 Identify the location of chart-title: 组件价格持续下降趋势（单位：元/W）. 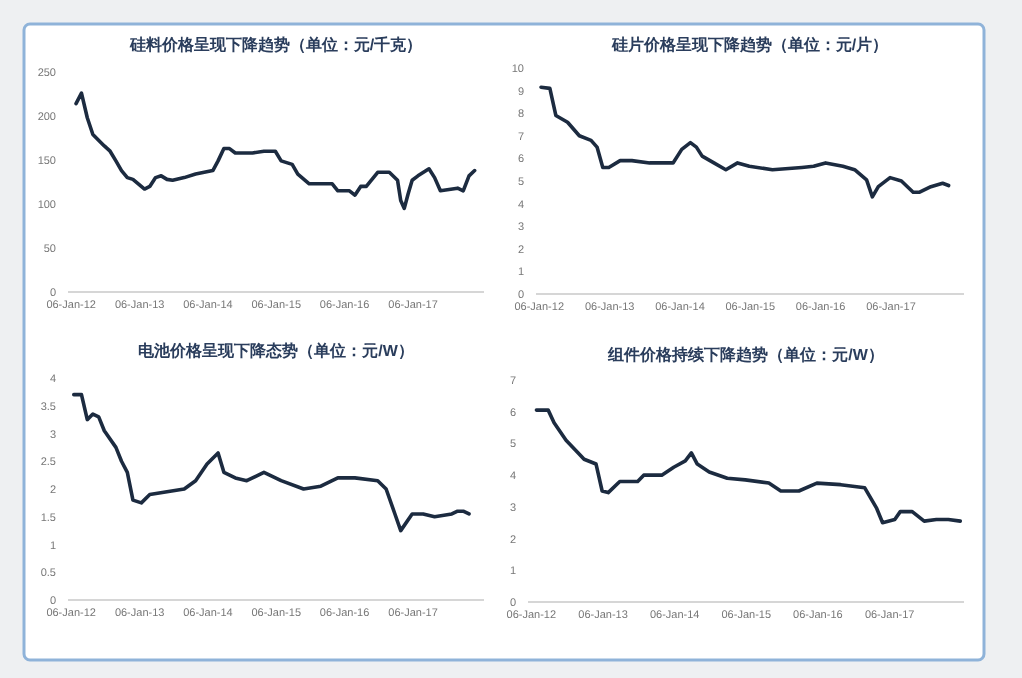
(745, 355).